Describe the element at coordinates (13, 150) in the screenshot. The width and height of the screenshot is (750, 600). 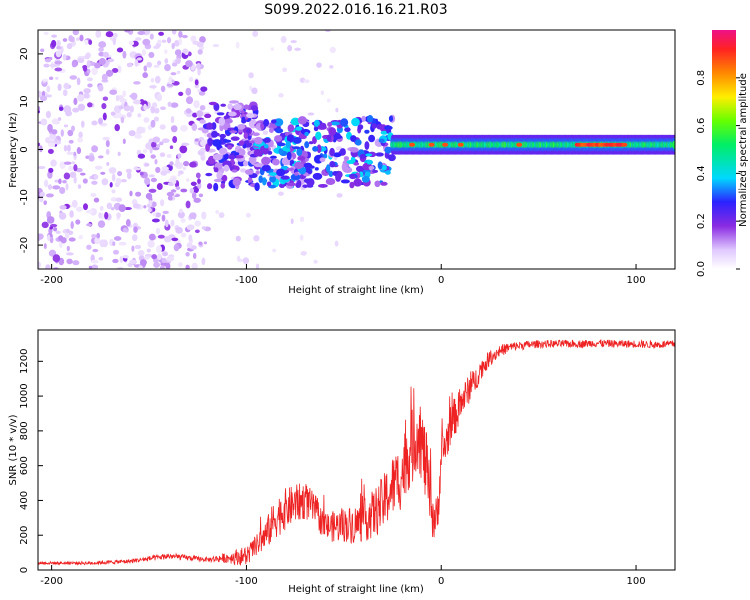
I see `spectrogram-y-label: Frequency (Hz)` at that location.